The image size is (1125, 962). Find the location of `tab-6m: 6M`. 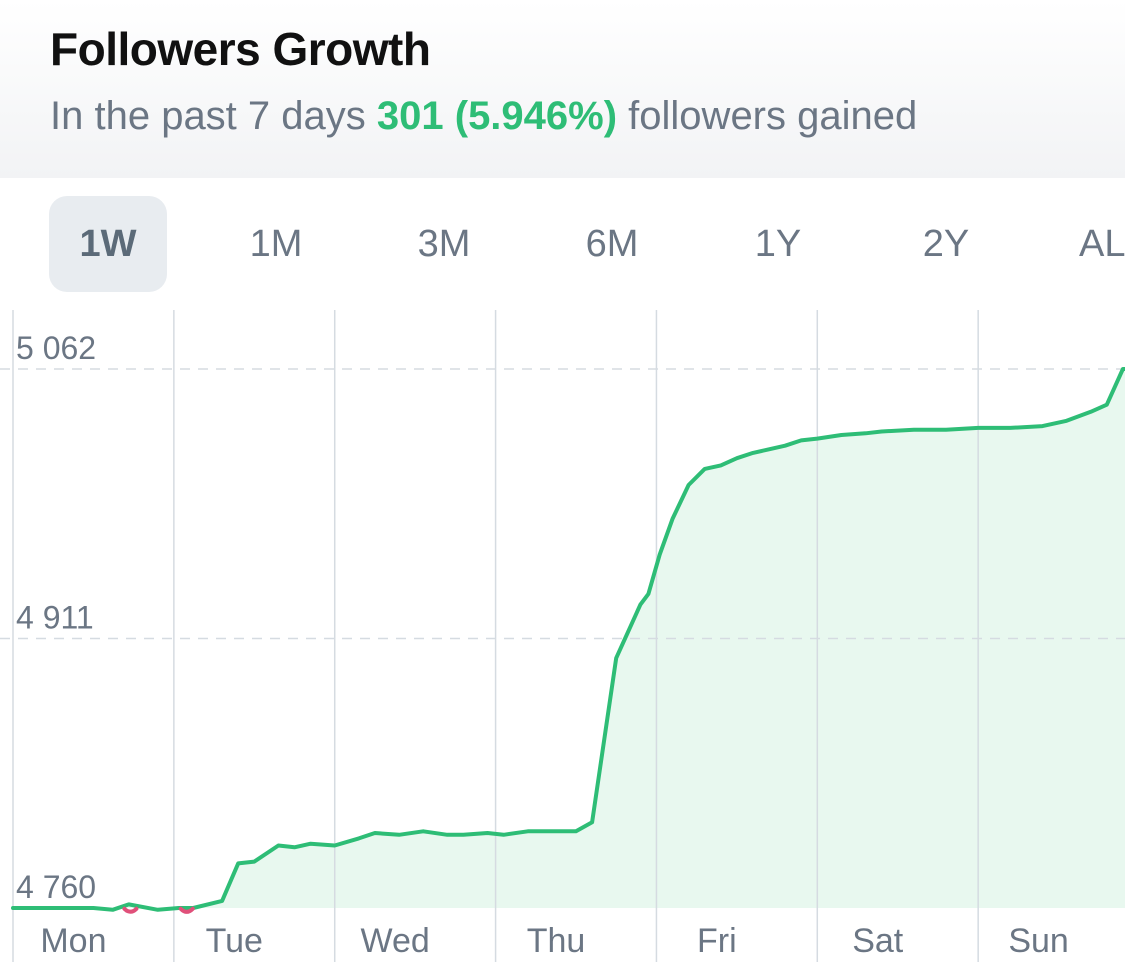

tab-6m: 6M is located at coordinates (612, 244).